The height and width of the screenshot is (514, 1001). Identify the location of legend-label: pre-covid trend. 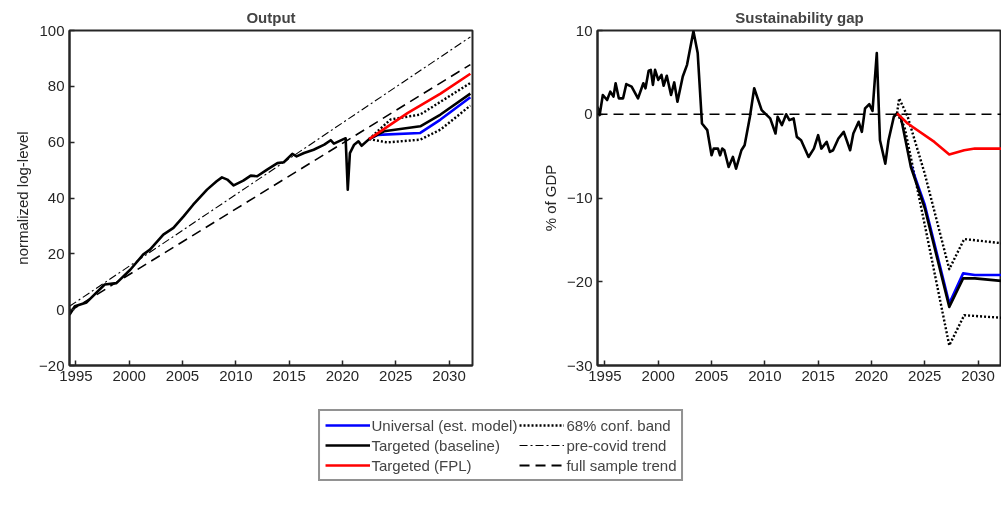
(616, 445).